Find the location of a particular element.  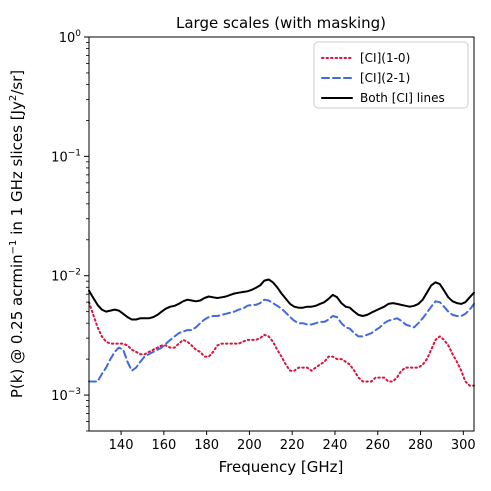

y-axis-label-exp1: −1 is located at coordinates (13, 247).